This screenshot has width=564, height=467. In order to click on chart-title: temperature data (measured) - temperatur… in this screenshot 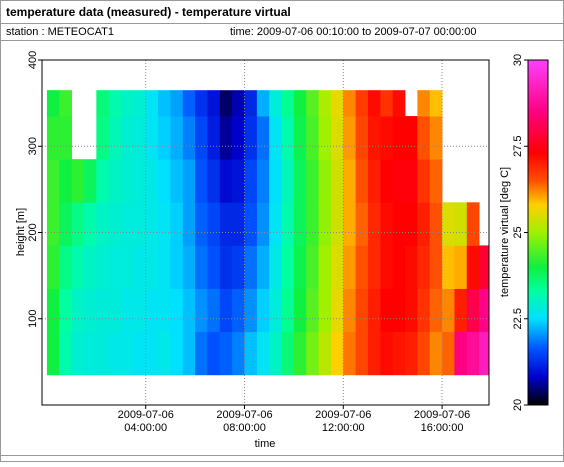, I will do `click(148, 12)`.